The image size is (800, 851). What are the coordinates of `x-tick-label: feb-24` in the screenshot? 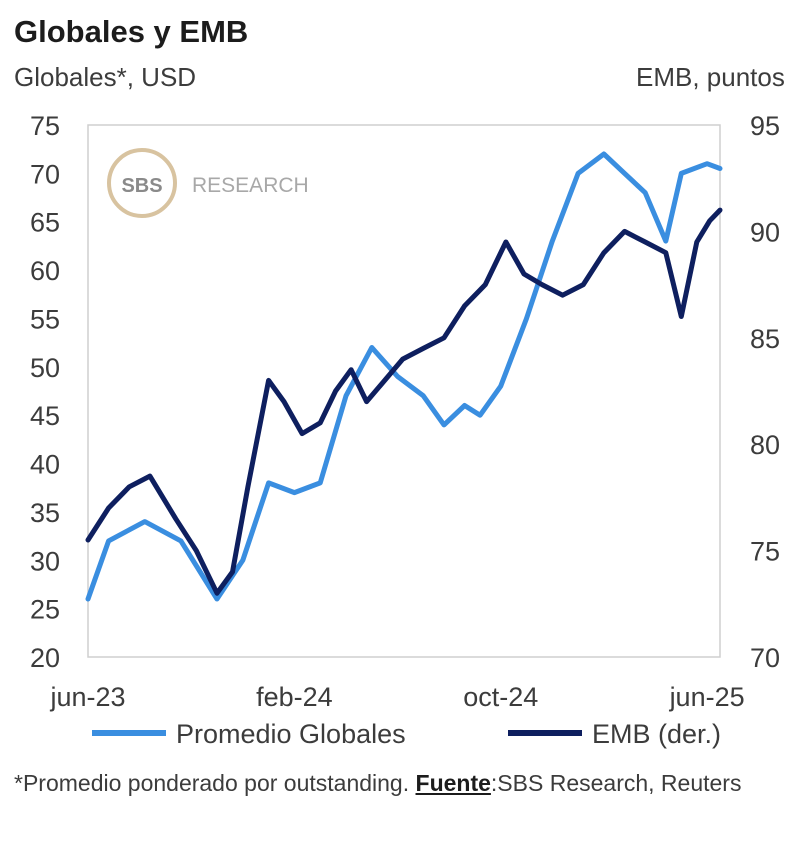 It's located at (294, 697).